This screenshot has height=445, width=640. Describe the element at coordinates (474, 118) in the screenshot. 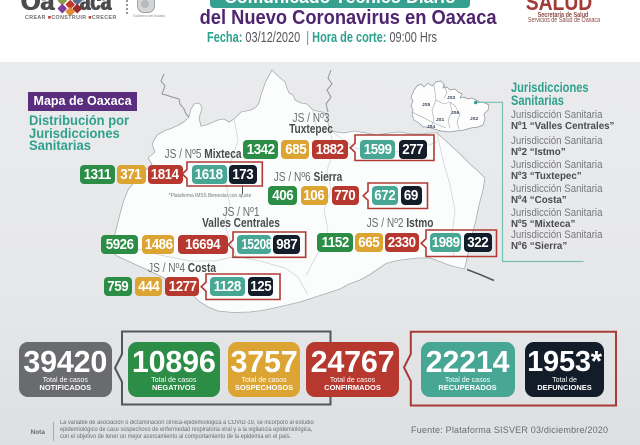

I see `svg-text: JS2` at that location.